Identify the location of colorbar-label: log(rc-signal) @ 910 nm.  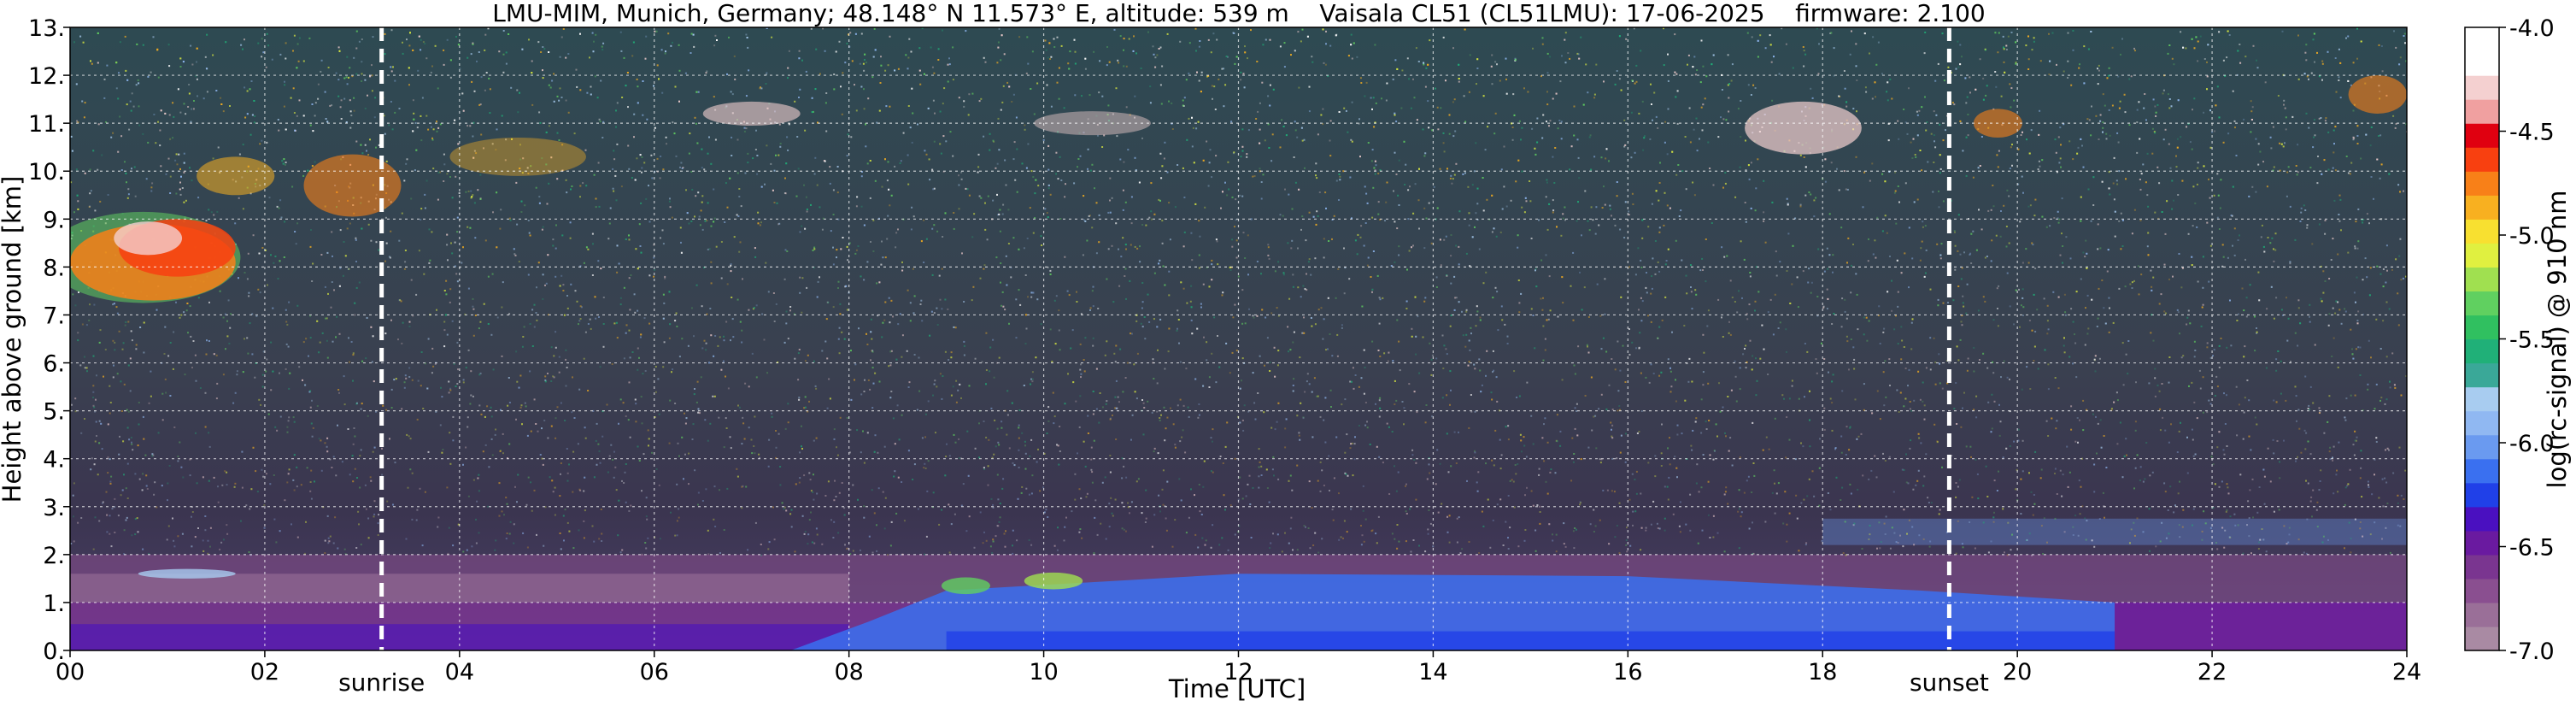
(2557, 340).